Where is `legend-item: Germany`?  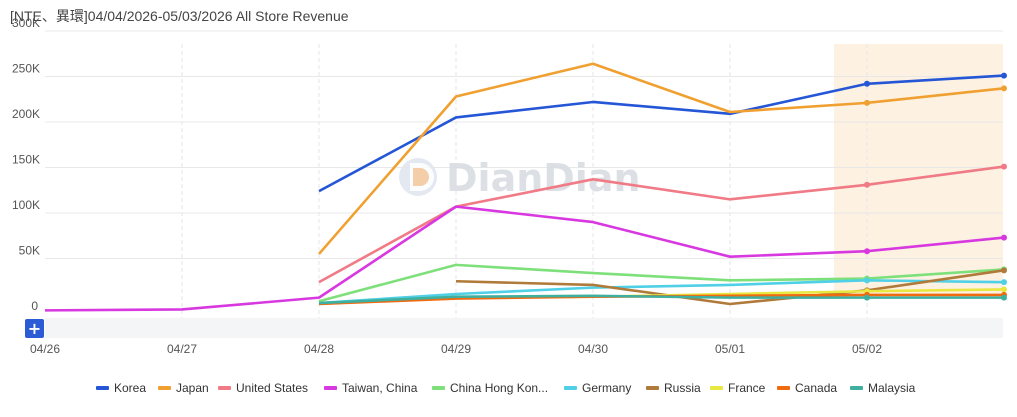
legend-item: Germany is located at coordinates (597, 388).